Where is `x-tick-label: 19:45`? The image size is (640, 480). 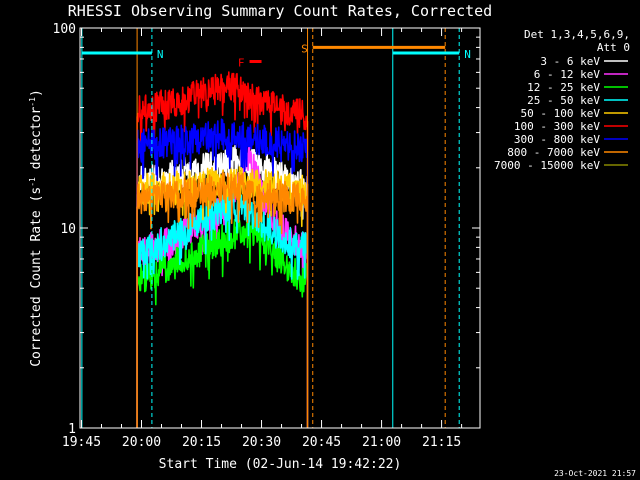
x-tick-label: 19:45 is located at coordinates (81, 442).